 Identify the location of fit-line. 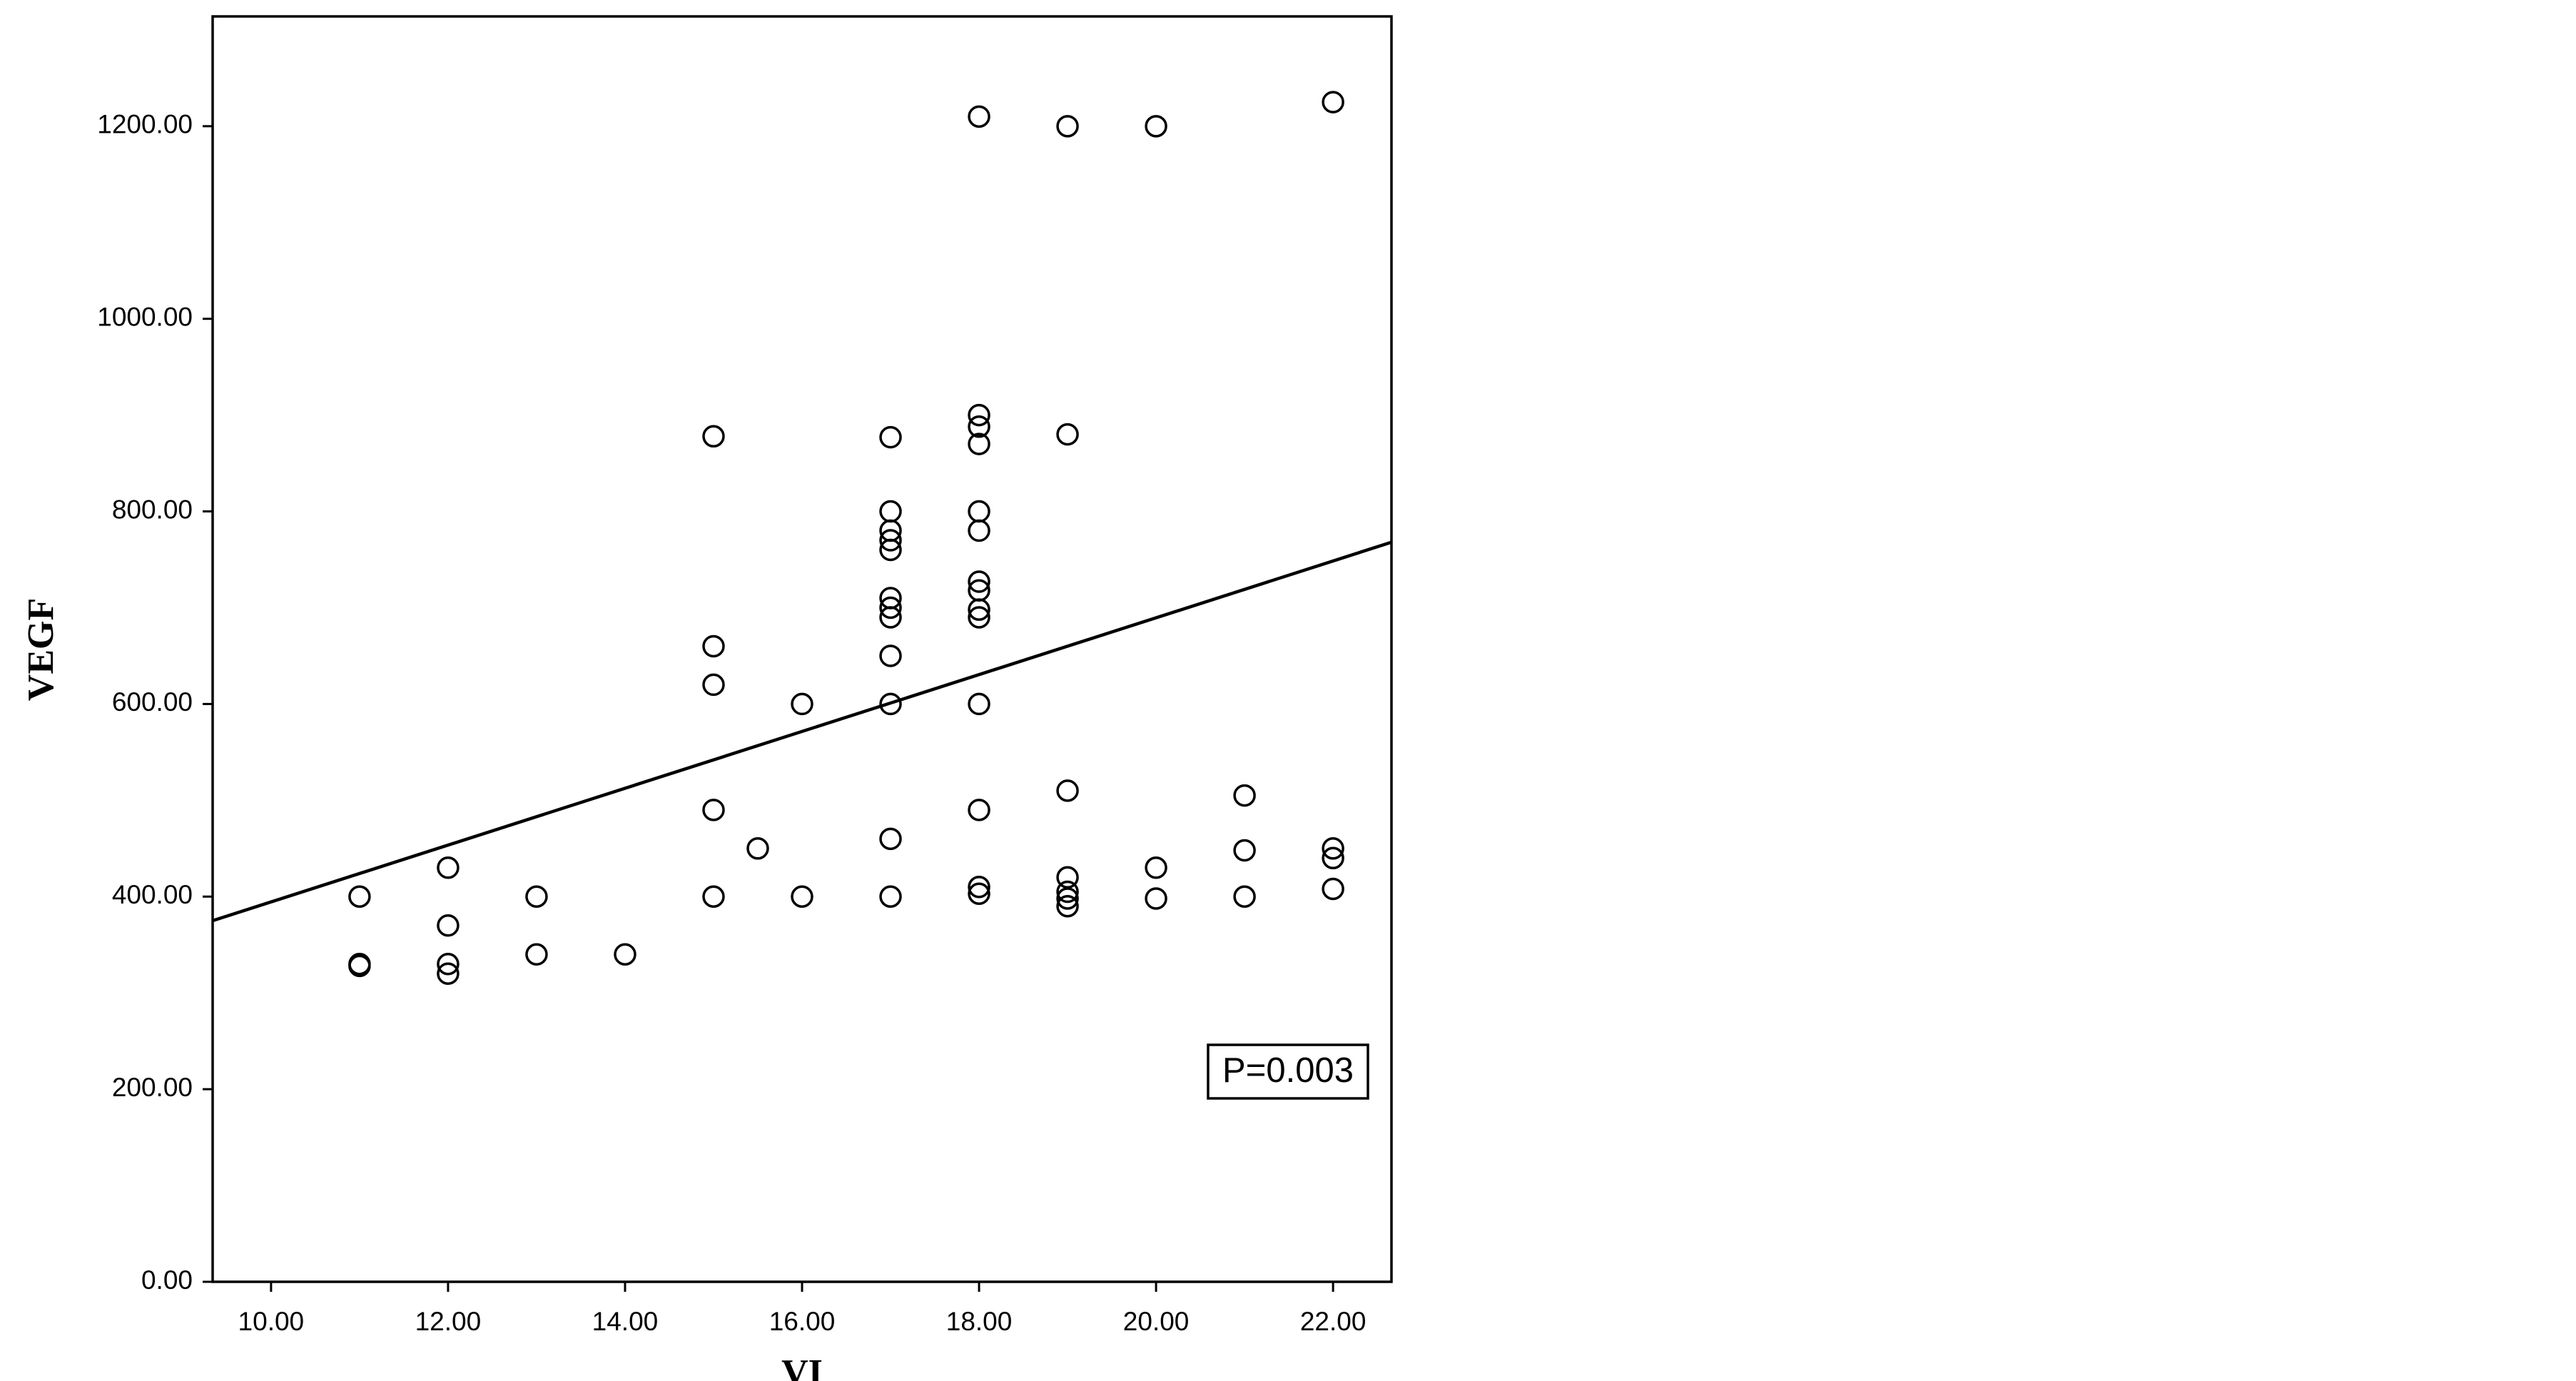
(802, 731).